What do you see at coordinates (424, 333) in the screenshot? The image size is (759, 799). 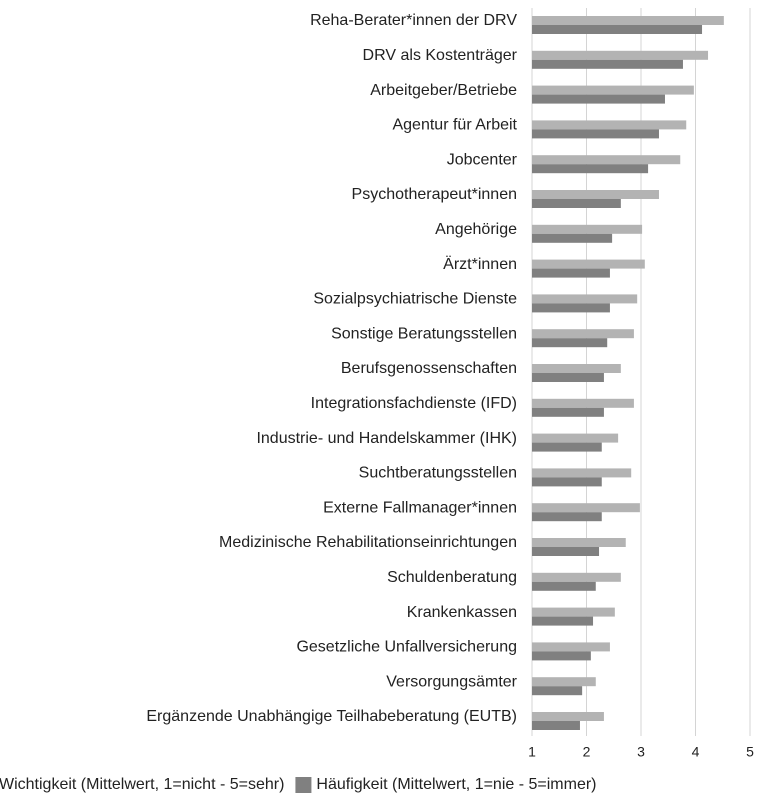 I see `y-tick-label: Sonstige Beratungsstellen` at bounding box center [424, 333].